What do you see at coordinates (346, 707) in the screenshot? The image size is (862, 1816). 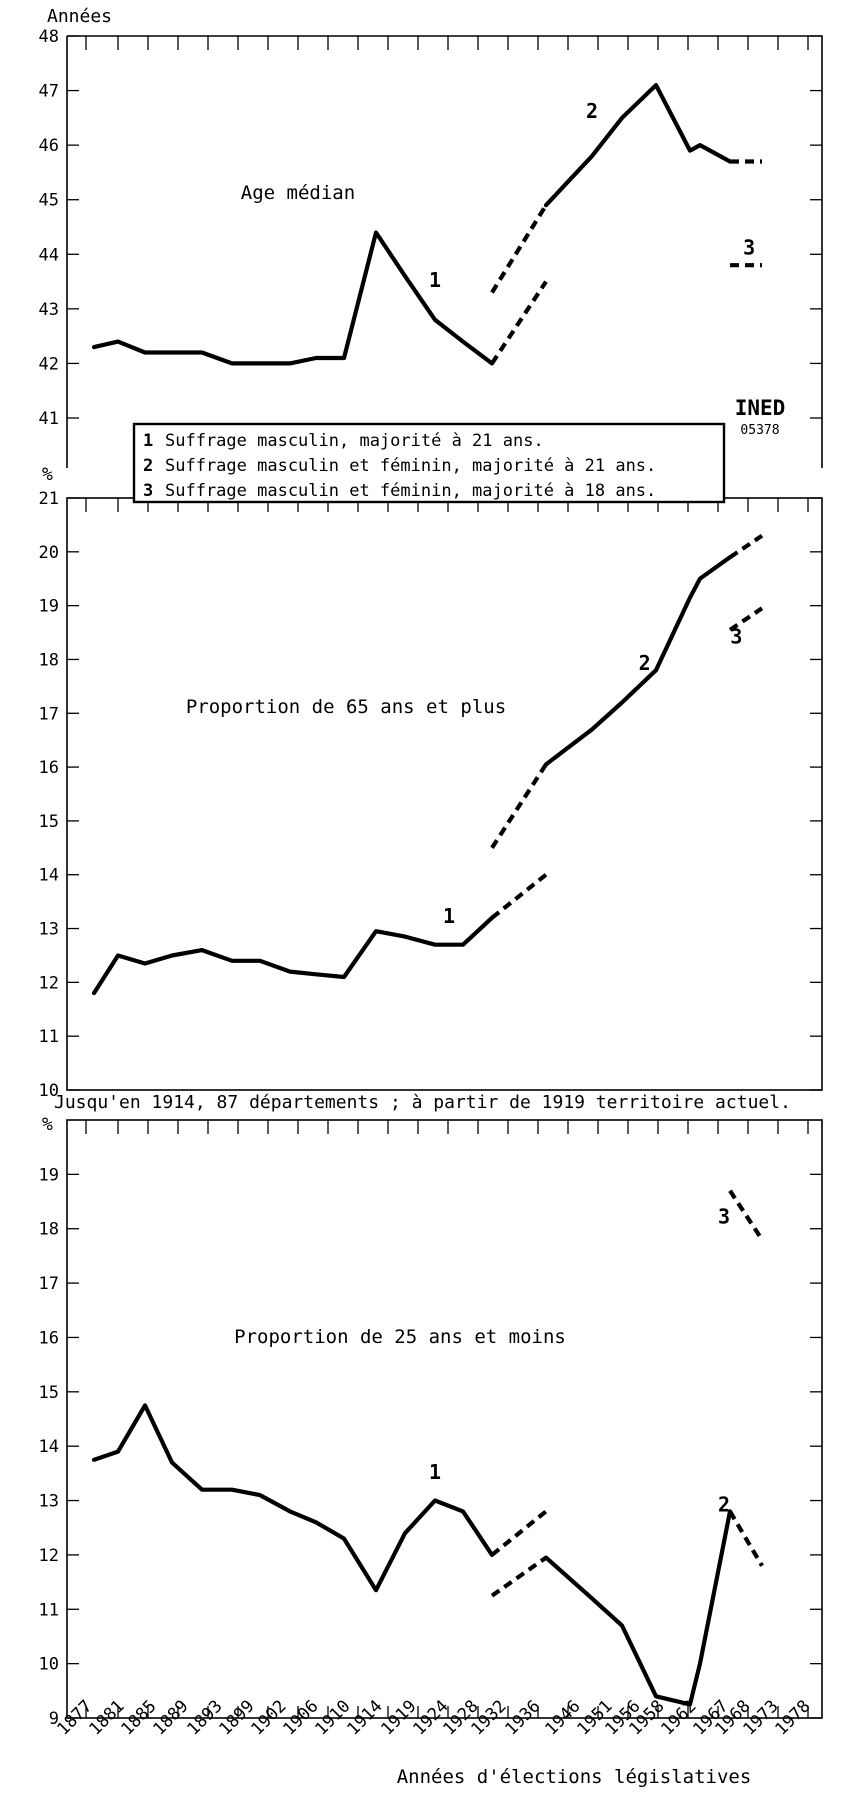 I see `panel-title: Proportion de 65 ans et plus` at bounding box center [346, 707].